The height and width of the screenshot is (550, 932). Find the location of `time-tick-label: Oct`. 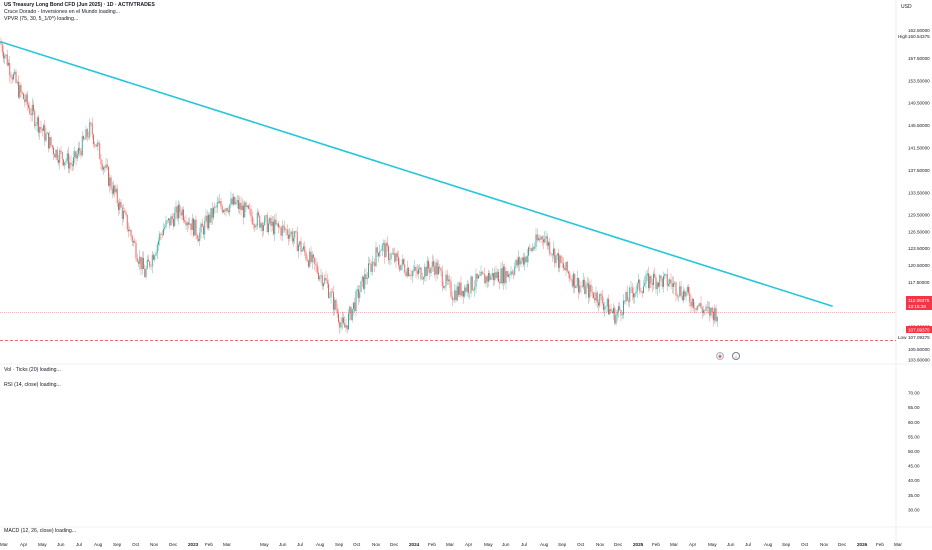

time-tick-label: Oct is located at coordinates (581, 544).